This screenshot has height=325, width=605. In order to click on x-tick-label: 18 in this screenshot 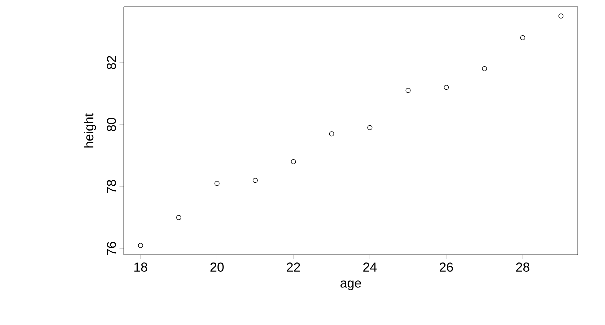, I will do `click(141, 267)`.